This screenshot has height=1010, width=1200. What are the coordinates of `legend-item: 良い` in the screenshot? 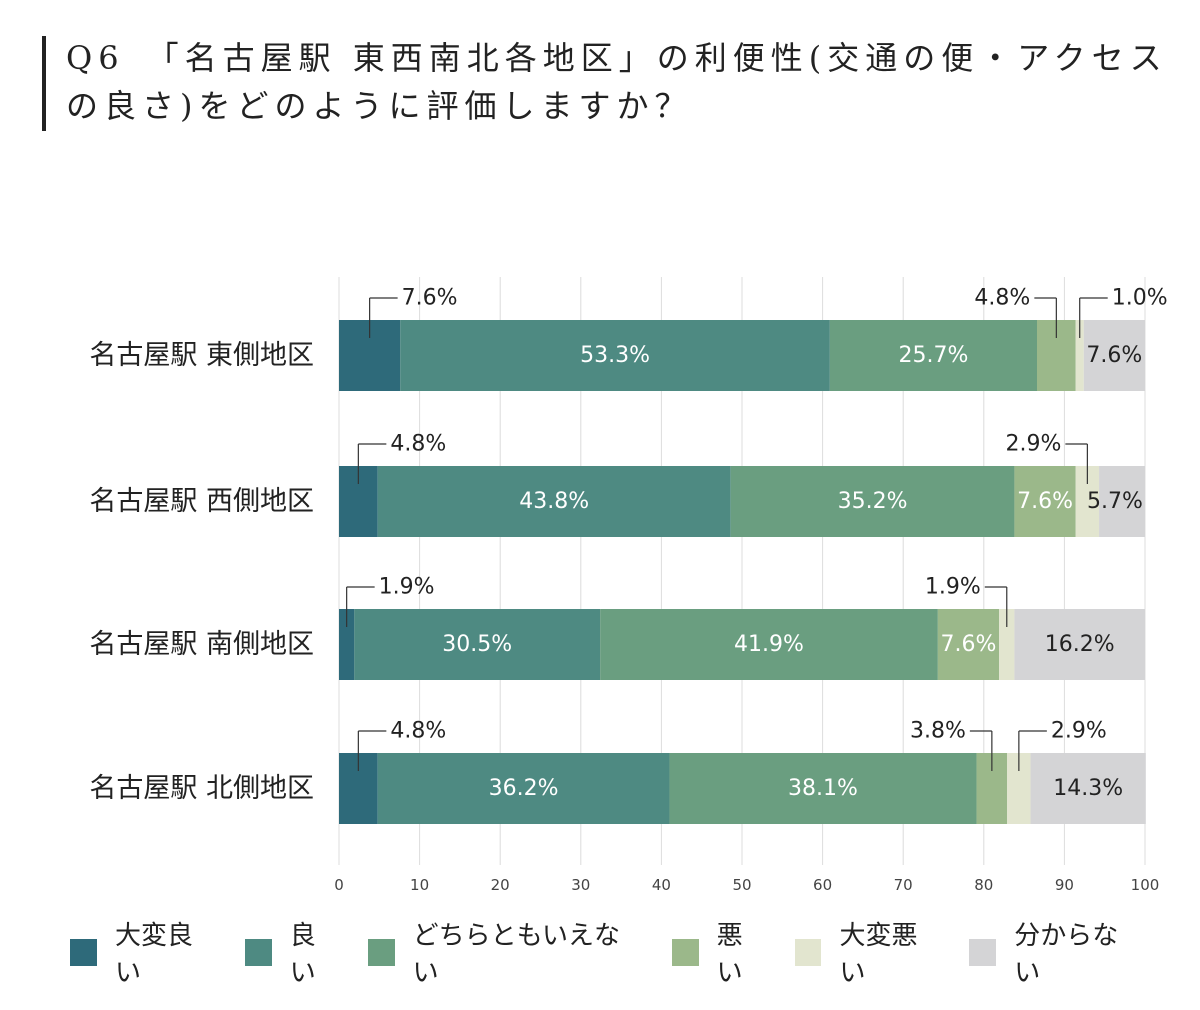 It's located at (293, 952).